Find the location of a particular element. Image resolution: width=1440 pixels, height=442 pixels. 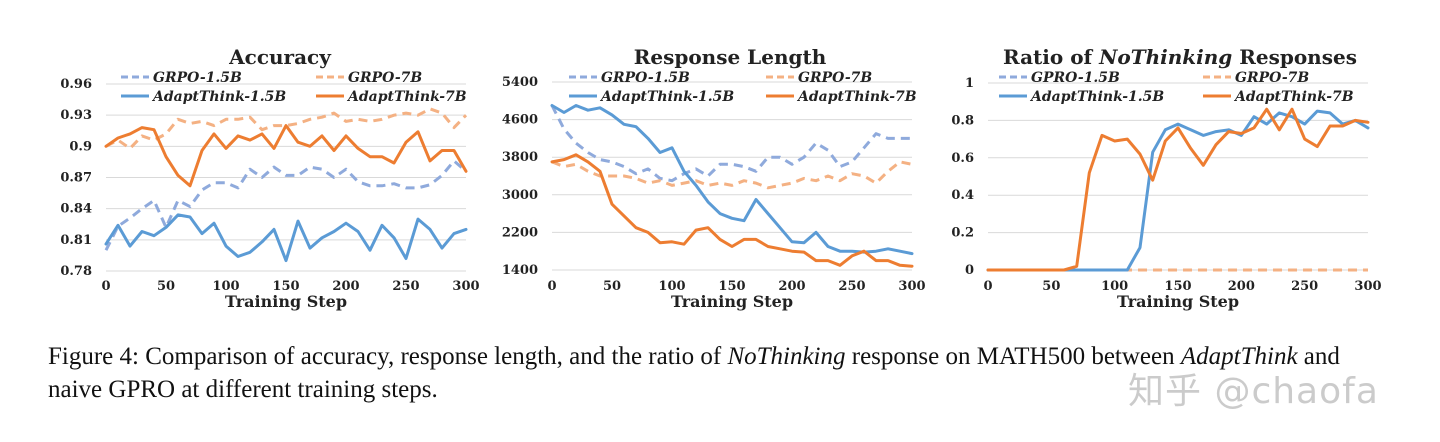

y-tick-label: 1 is located at coordinates (969, 83).